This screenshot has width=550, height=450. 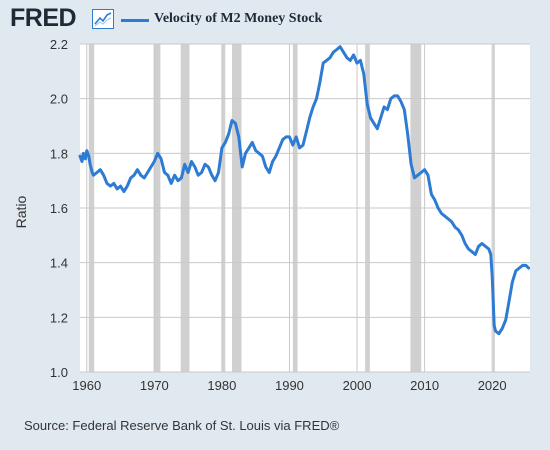 What do you see at coordinates (357, 385) in the screenshot?
I see `x-tick-label: 2000` at bounding box center [357, 385].